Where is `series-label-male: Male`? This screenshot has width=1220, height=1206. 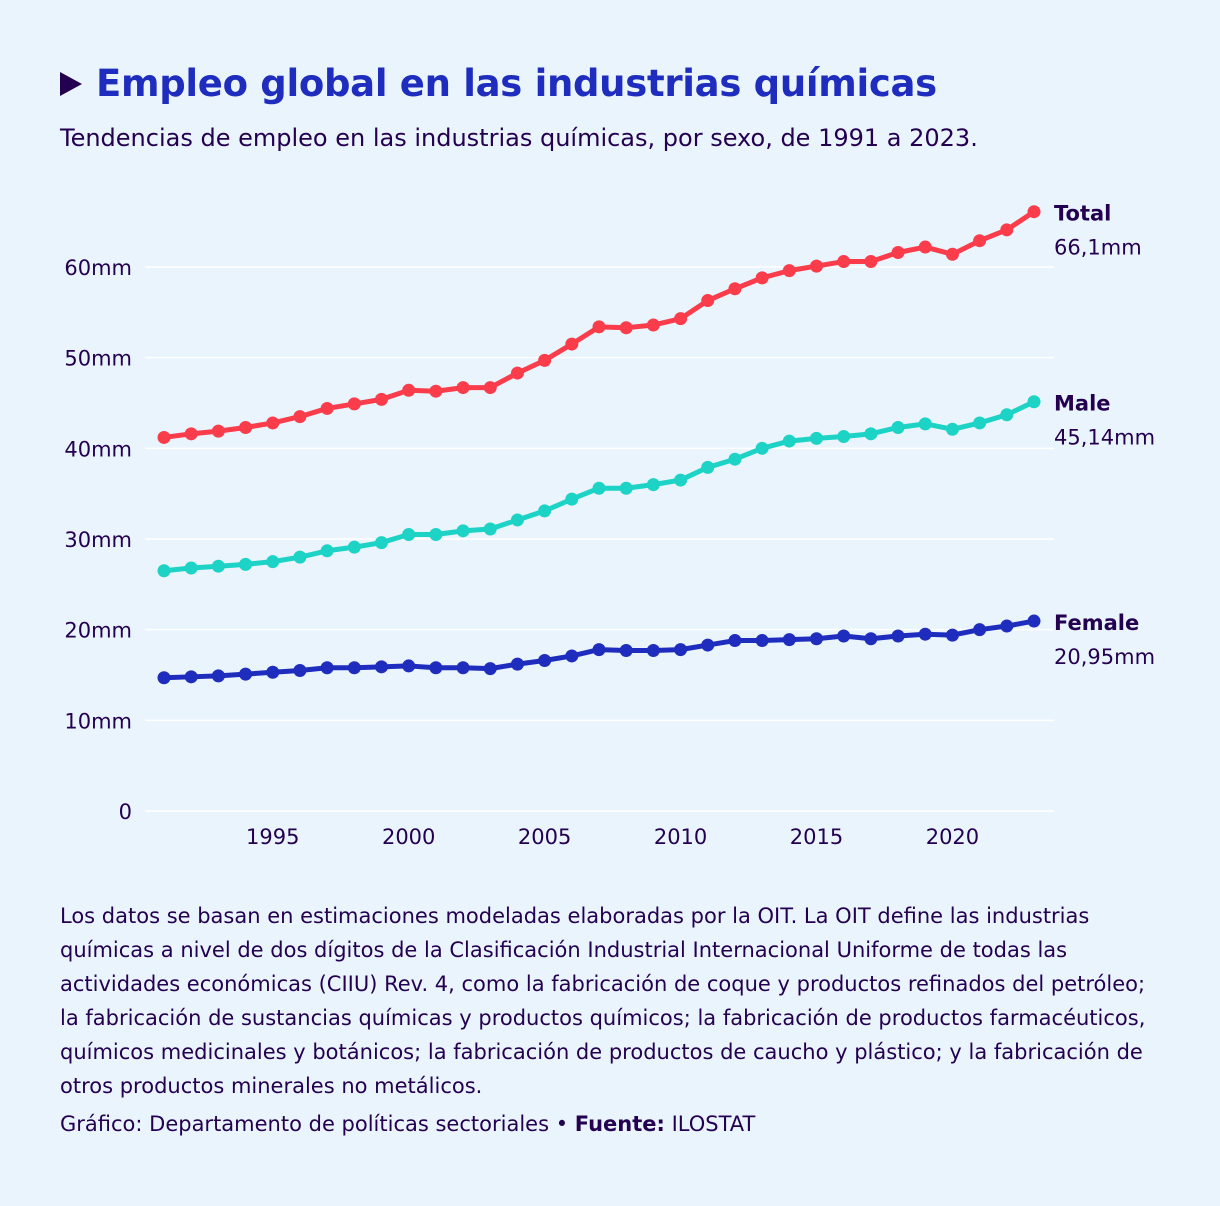 series-label-male: Male is located at coordinates (1082, 404).